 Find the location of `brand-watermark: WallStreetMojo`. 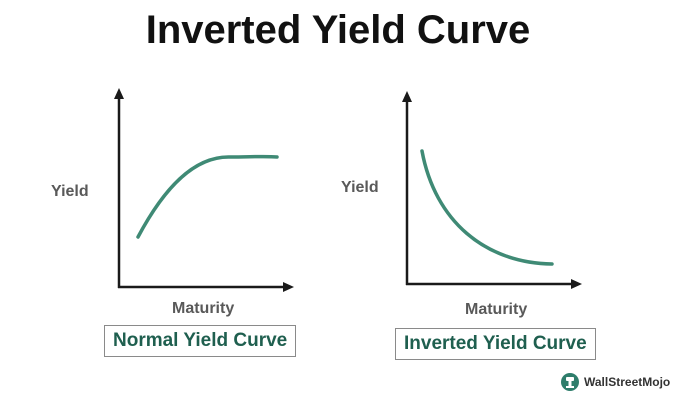

brand-watermark: WallStreetMojo is located at coordinates (615, 382).